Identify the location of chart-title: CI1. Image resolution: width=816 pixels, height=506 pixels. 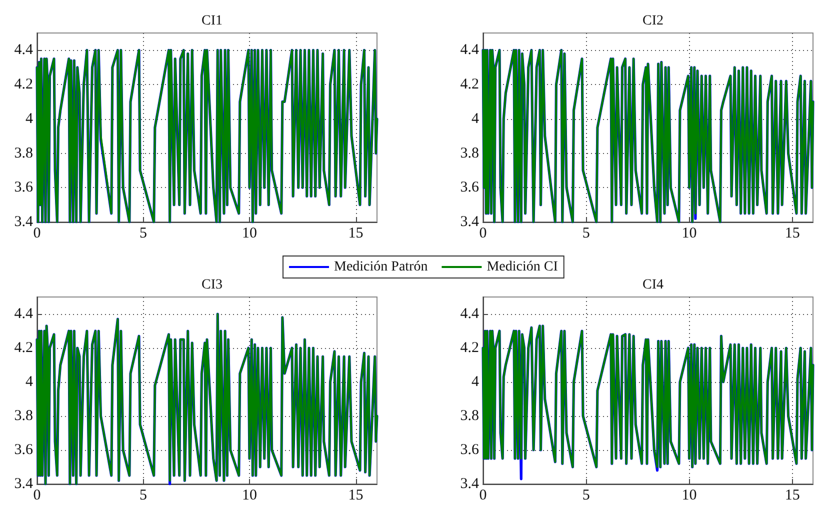
(212, 21).